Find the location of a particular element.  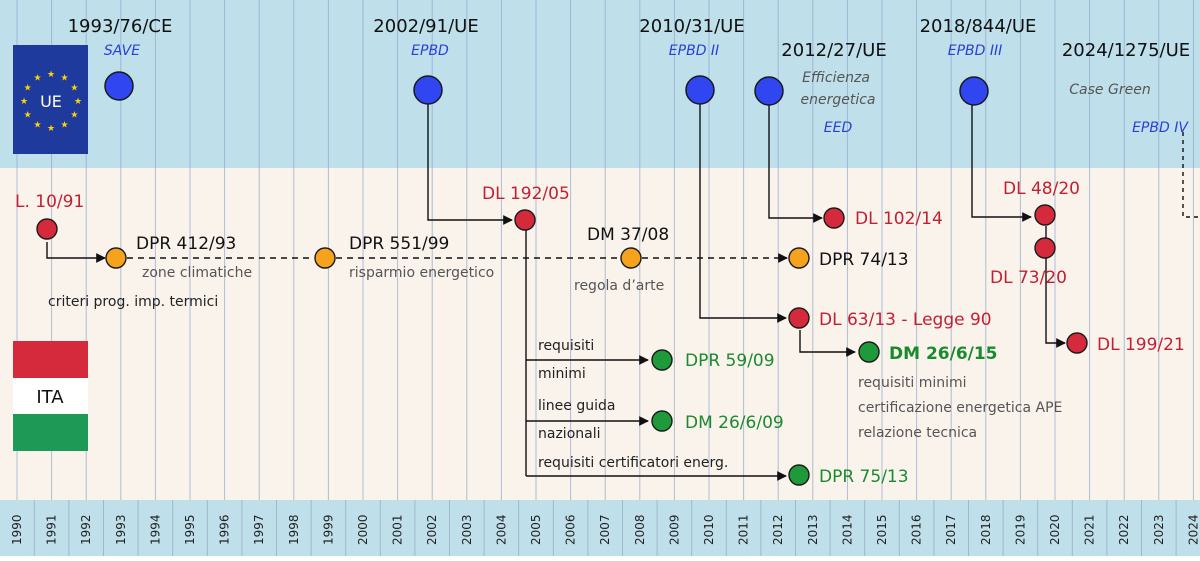

year-label-1998: 1998 is located at coordinates (294, 529).